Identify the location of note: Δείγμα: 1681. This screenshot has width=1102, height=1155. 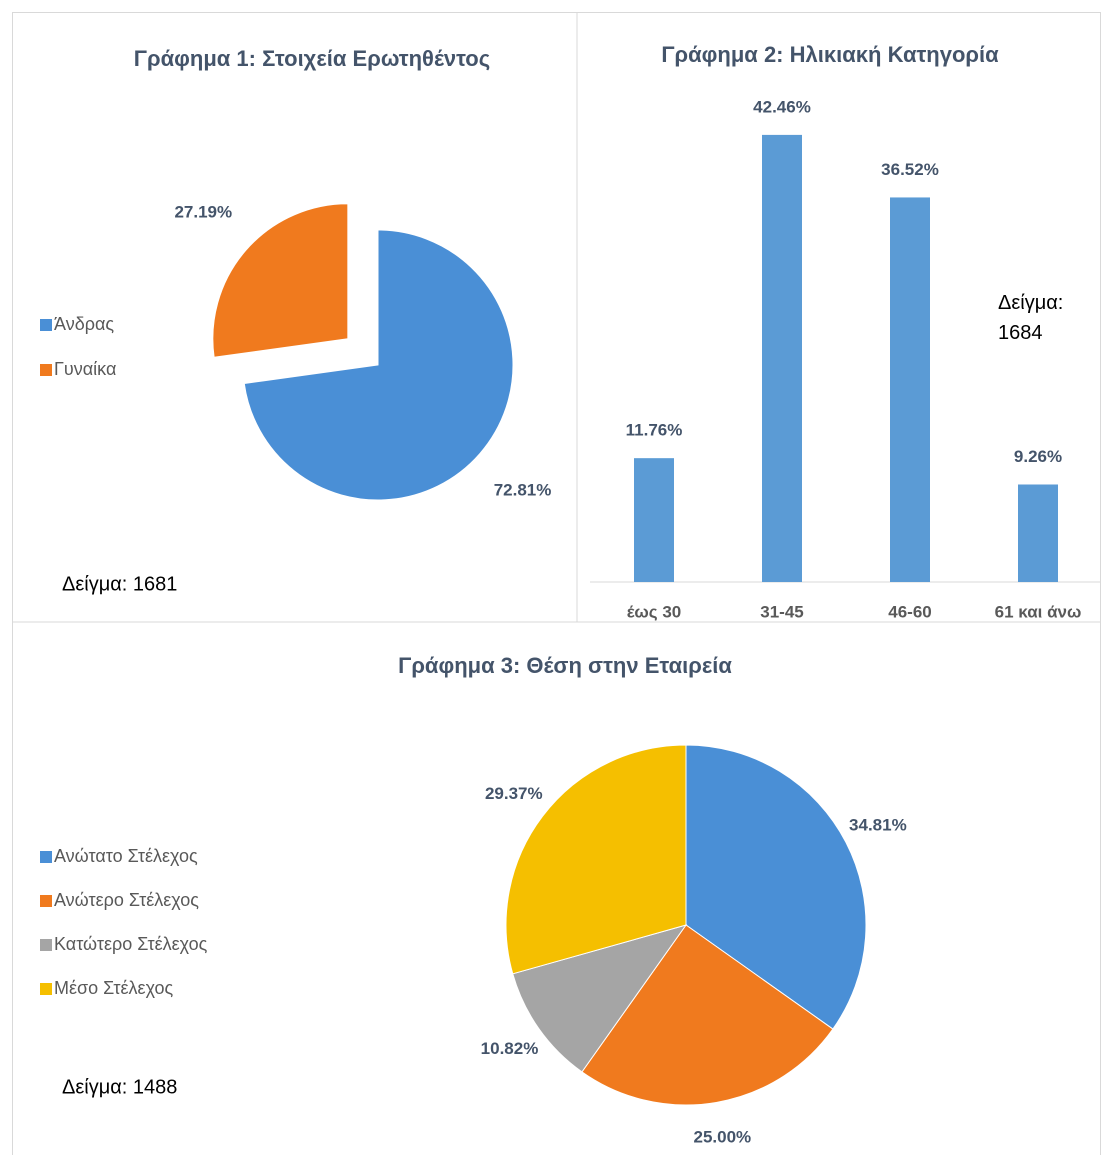
(119, 584).